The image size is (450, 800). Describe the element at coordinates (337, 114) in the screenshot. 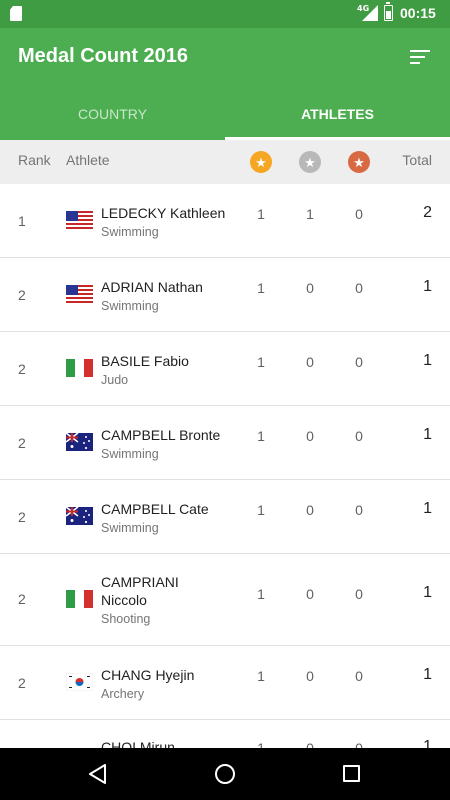

I see `tab-athletes: ATHLETES` at that location.